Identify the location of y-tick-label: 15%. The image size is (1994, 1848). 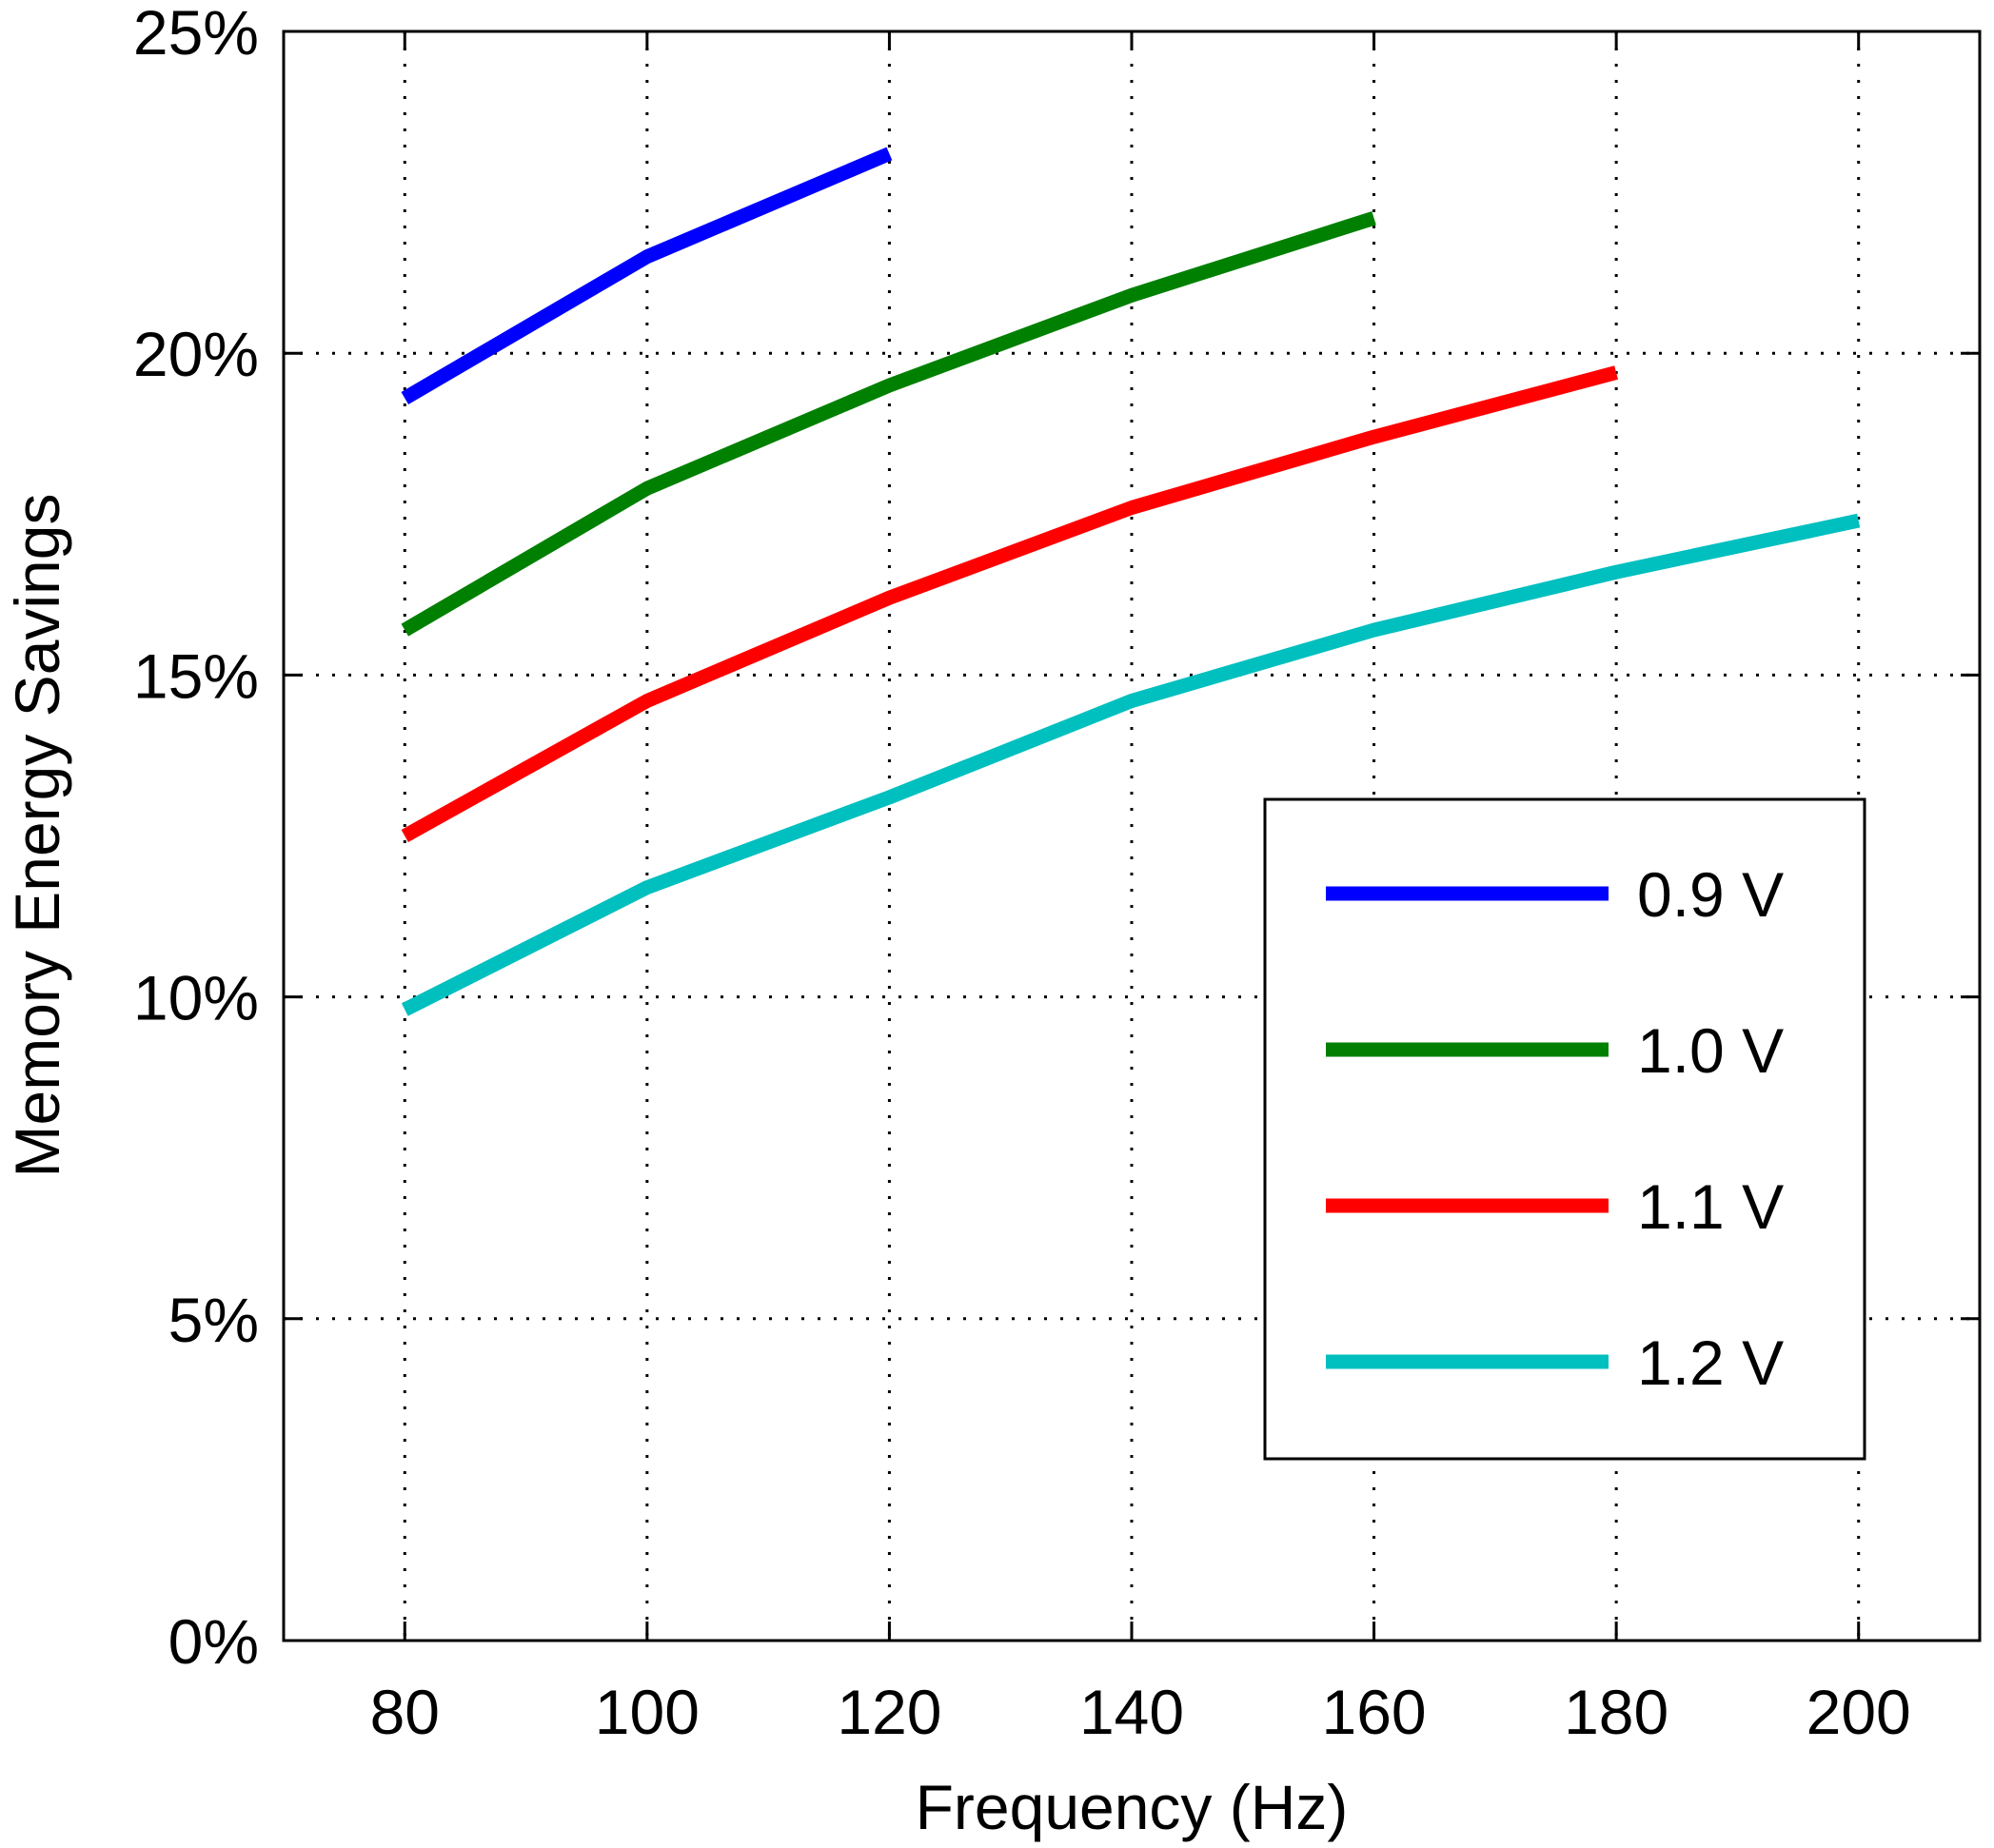
(196, 675).